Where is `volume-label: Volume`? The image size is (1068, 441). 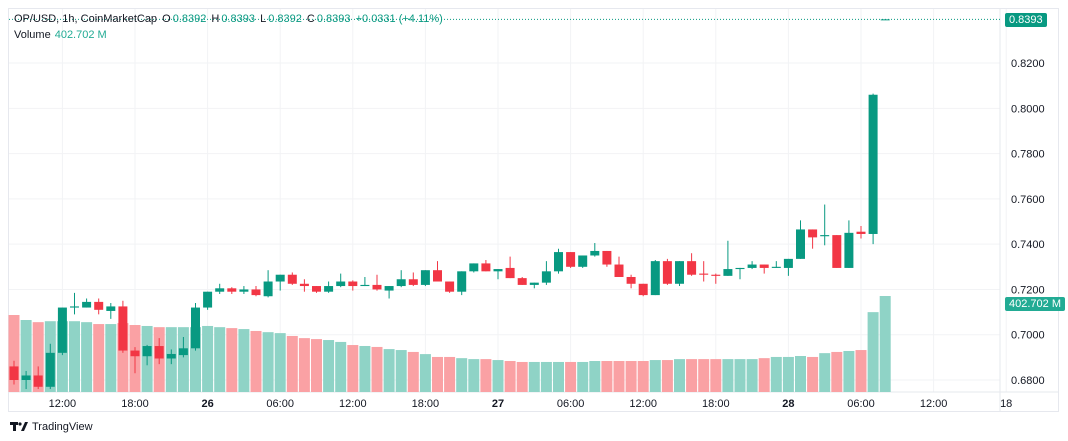 volume-label: Volume is located at coordinates (32, 35).